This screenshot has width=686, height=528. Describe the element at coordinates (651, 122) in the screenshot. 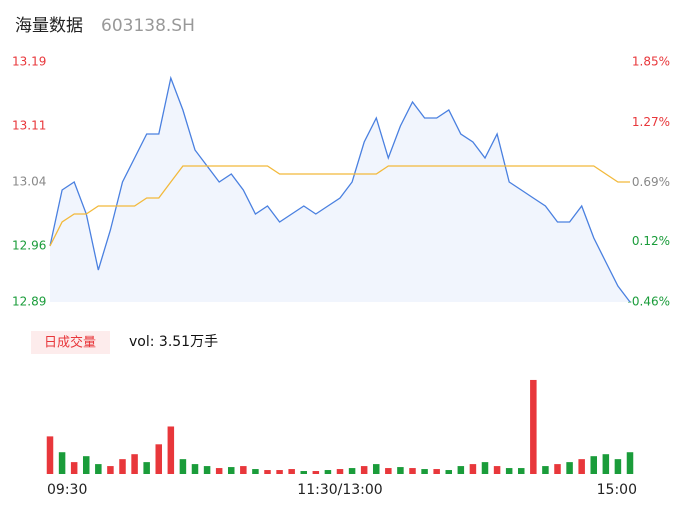

I see `y2-tick-label: 1.27%` at that location.